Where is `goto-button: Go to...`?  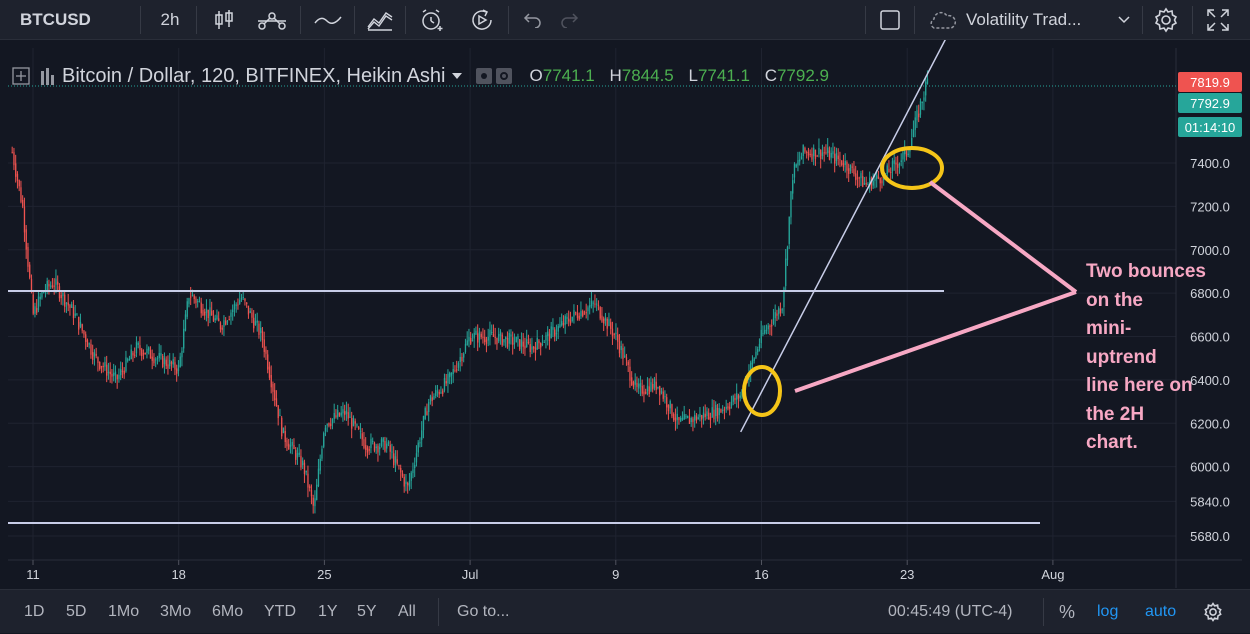 goto-button: Go to... is located at coordinates (483, 611).